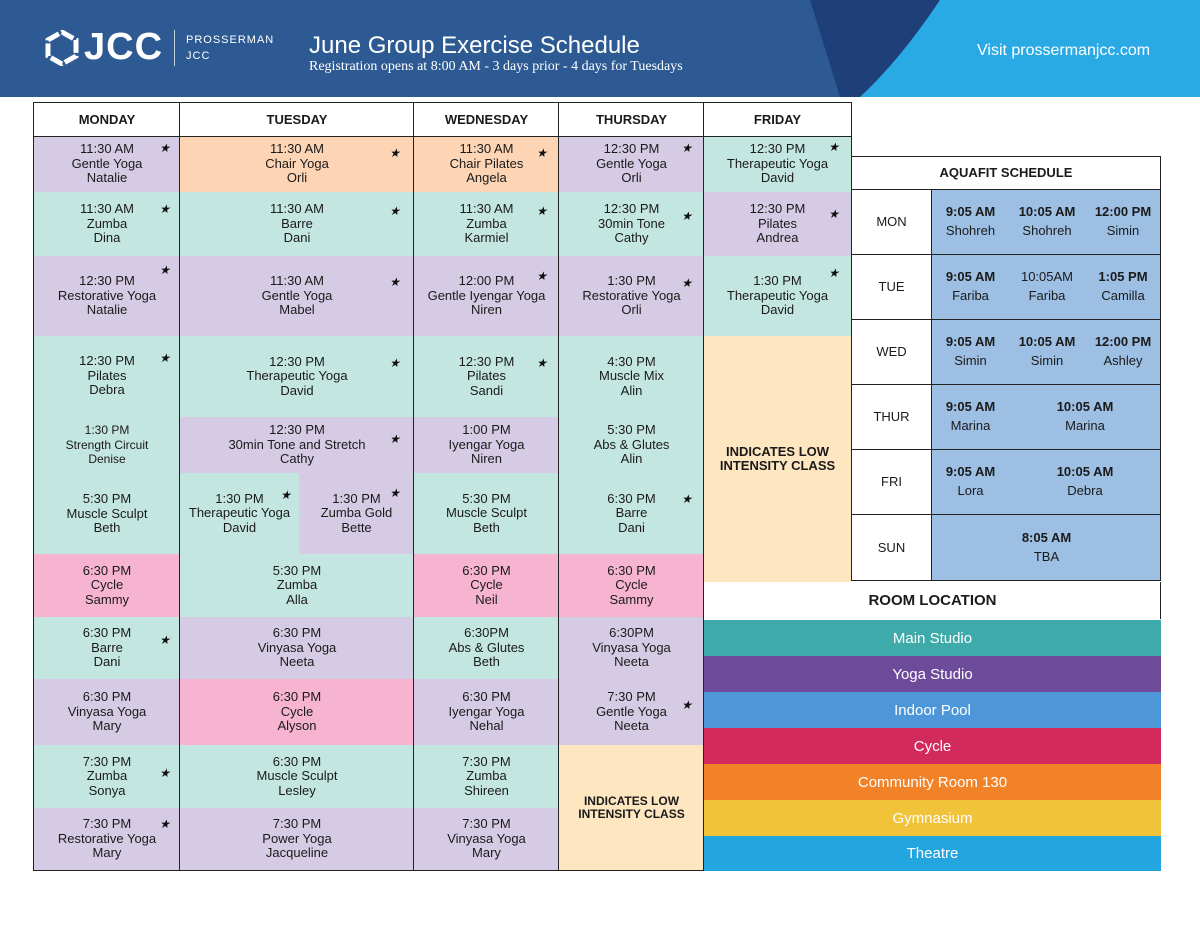 This screenshot has height=927, width=1200. I want to click on aquafit-day-sun: SUN, so click(891, 547).